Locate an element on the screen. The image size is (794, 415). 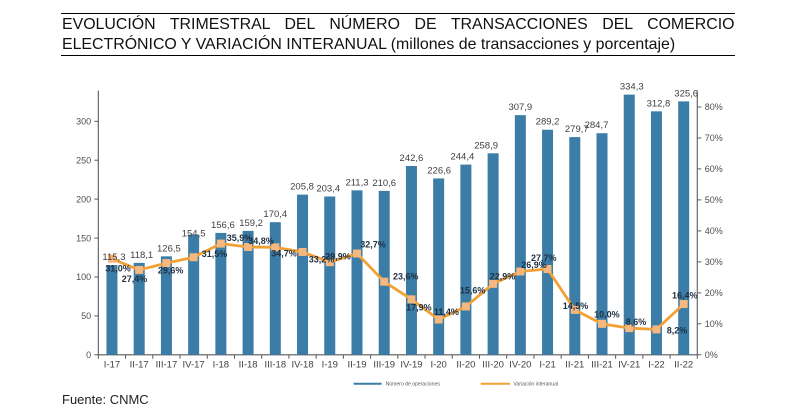
svg-text: II-19 is located at coordinates (356, 365).